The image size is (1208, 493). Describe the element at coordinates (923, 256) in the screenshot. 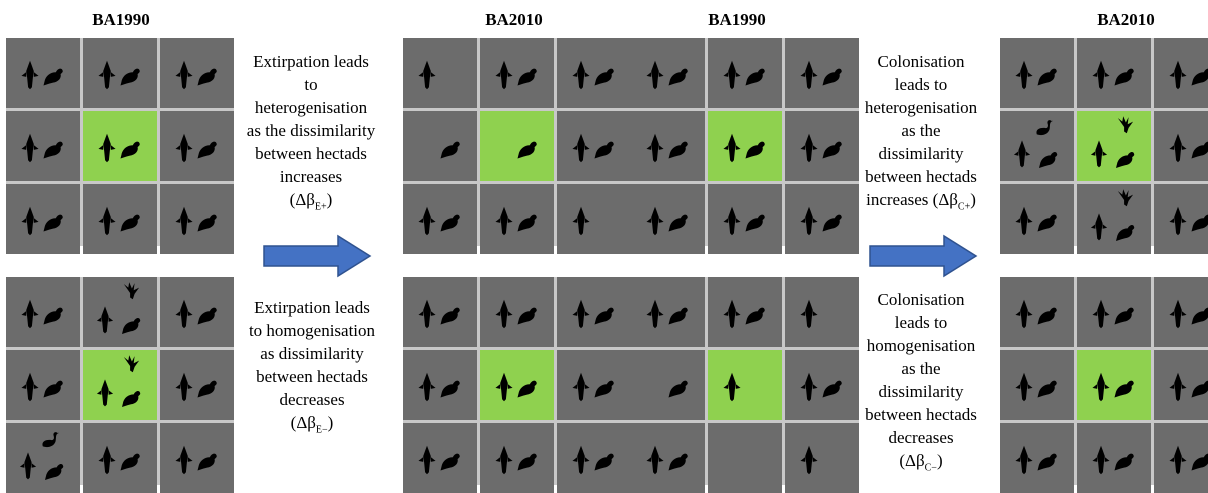

I see `arrow-right-icon` at that location.